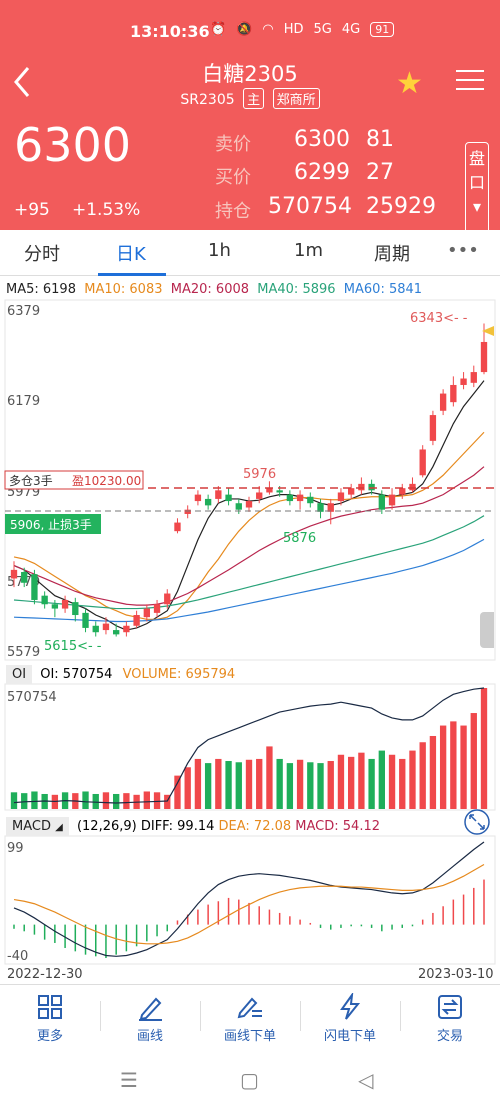 Image resolution: width=500 pixels, height=1111 pixels. Describe the element at coordinates (302, 29) in the screenshot. I see `status-icons: ⏰ 🔕 ◠ HD 5G 4G 91` at that location.